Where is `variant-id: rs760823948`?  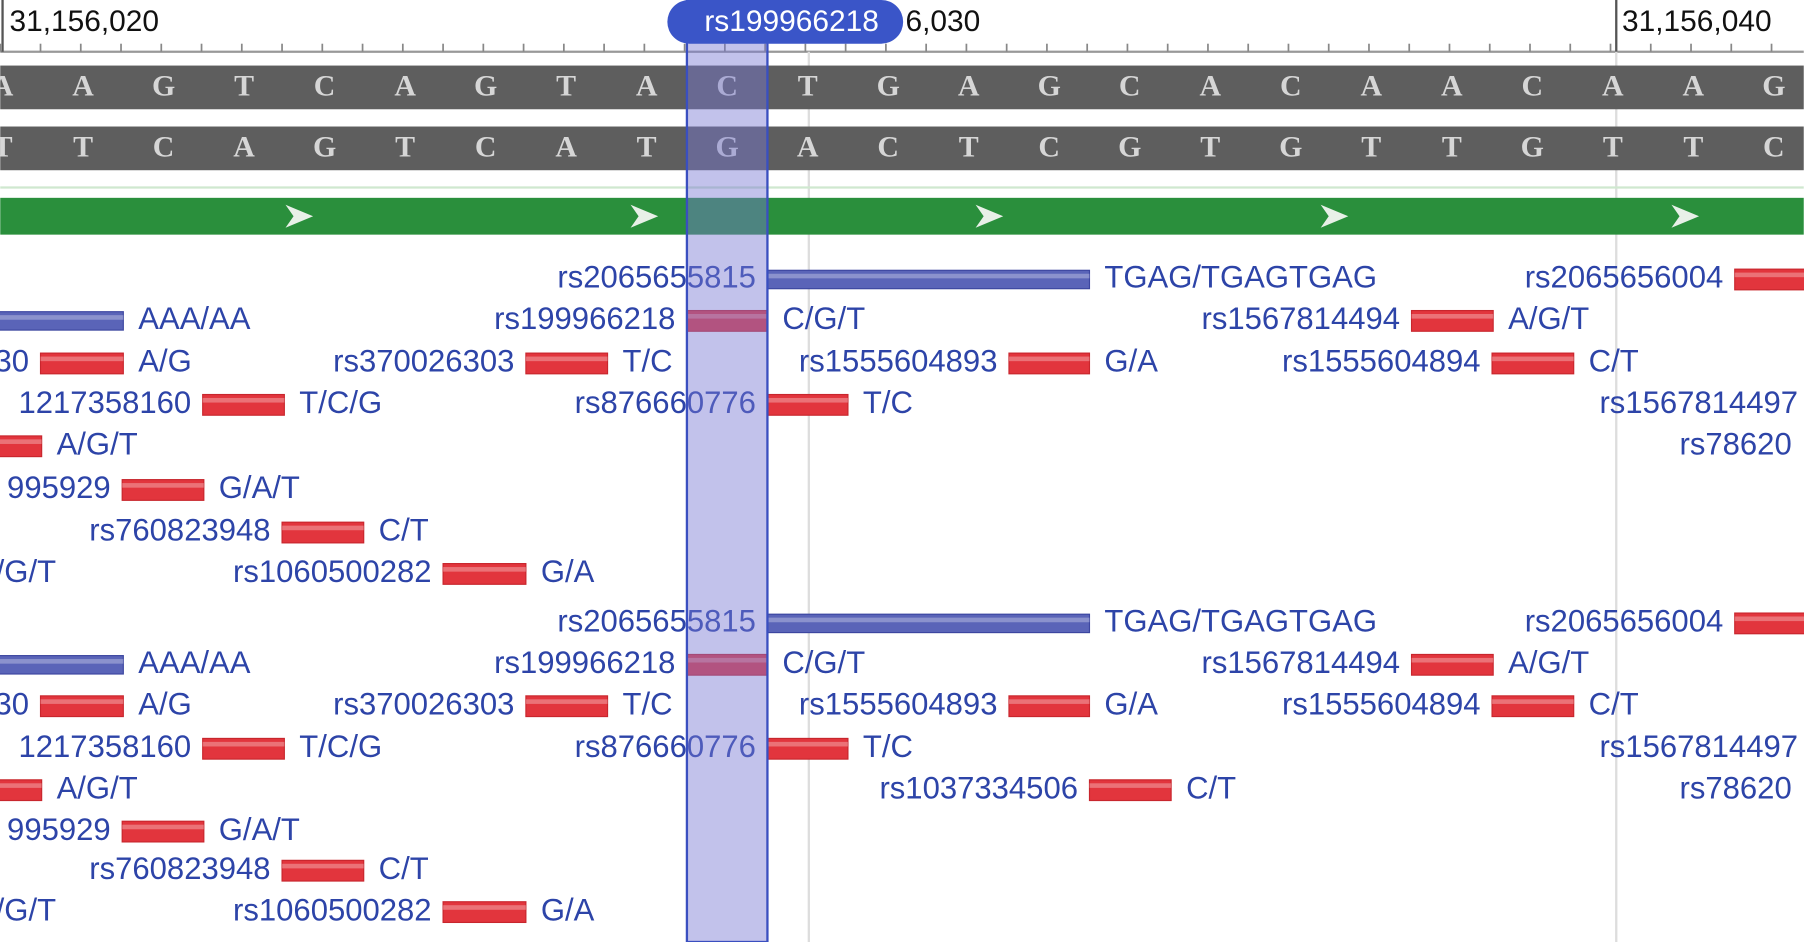 variant-id: rs760823948 is located at coordinates (179, 530).